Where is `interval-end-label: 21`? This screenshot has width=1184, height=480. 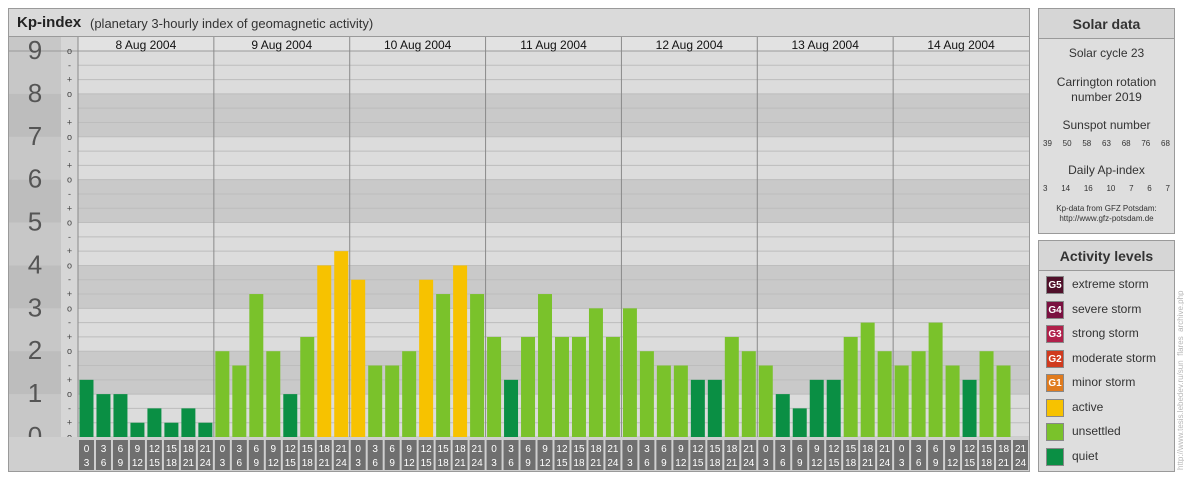
interval-end-label: 21 is located at coordinates (461, 463).